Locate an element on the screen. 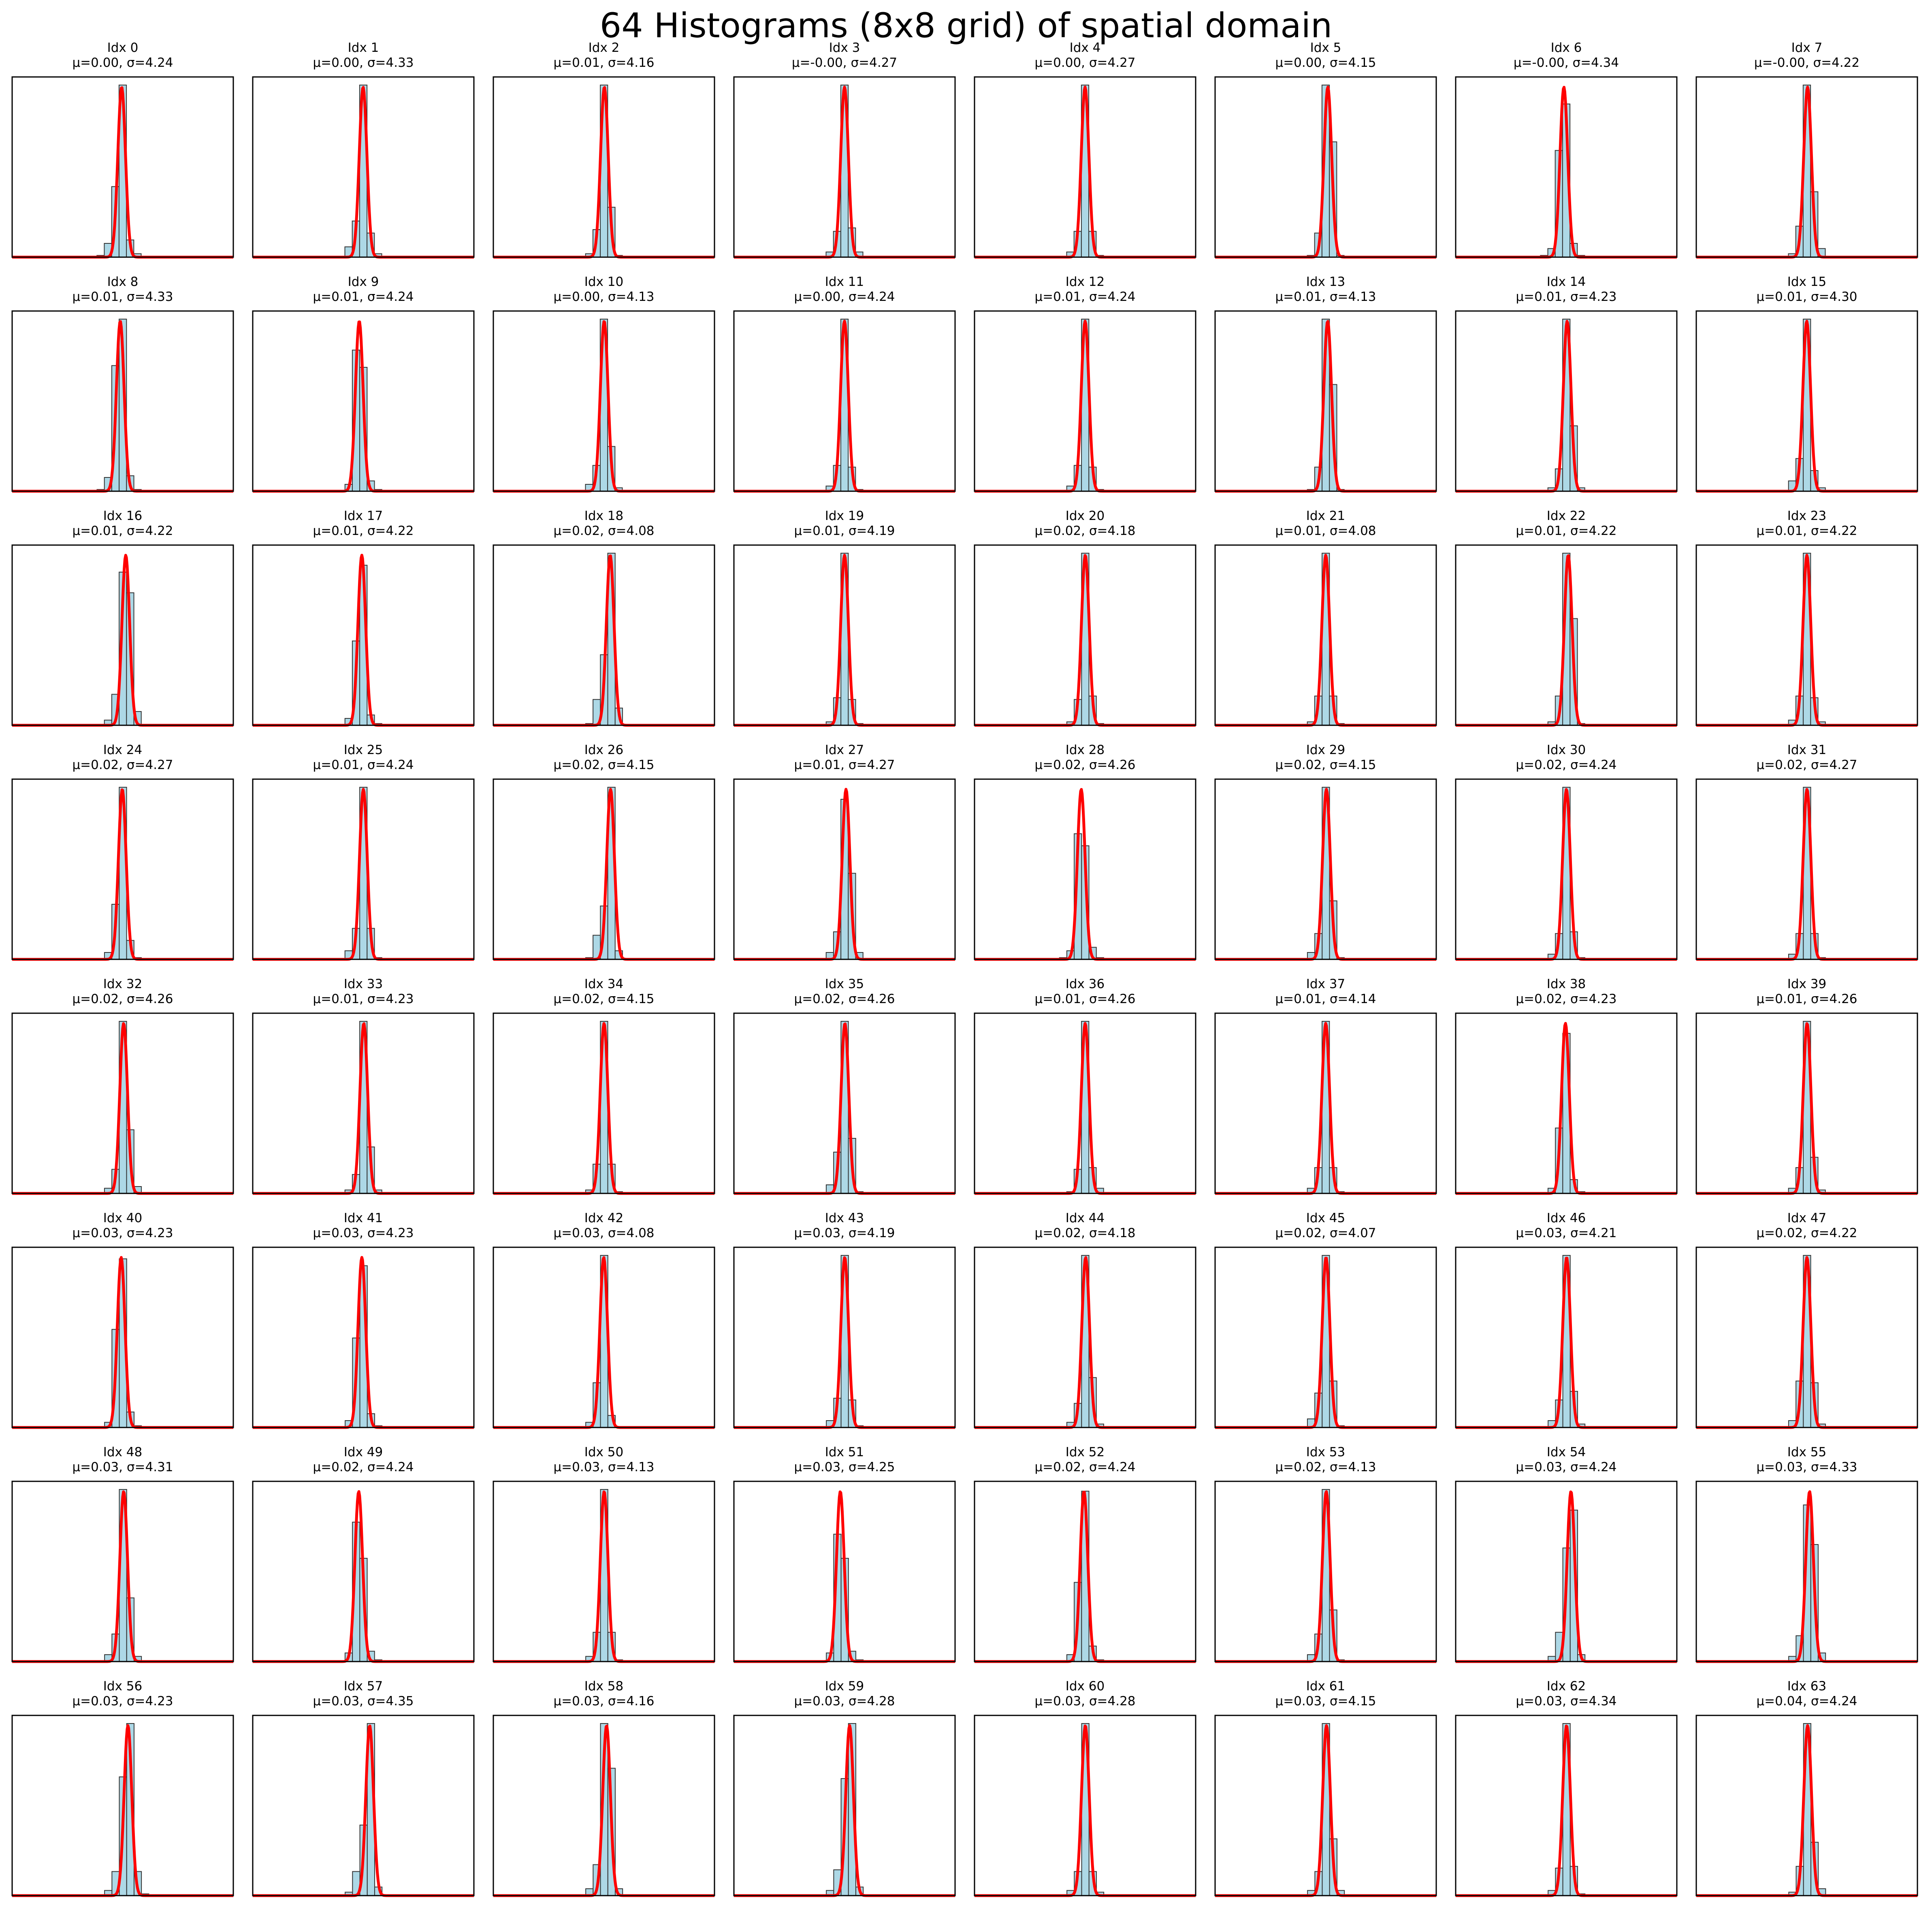 The image size is (1932, 1911). histogram-panel: Idx 16 μ=0.01, σ=4.22 is located at coordinates (123, 619).